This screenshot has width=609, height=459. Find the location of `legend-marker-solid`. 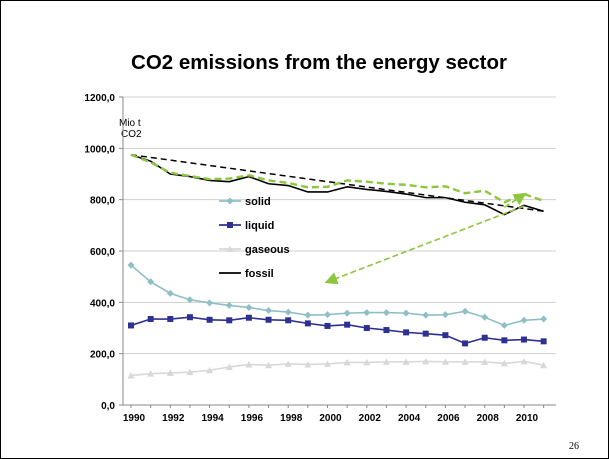

legend-marker-solid is located at coordinates (230, 201).